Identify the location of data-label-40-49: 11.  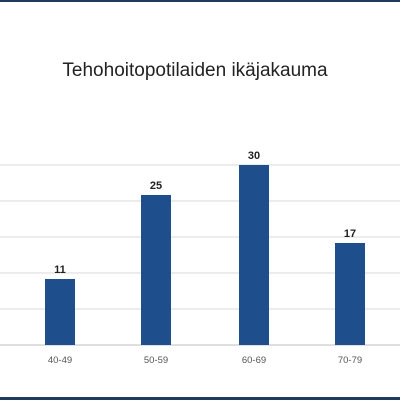
(60, 270).